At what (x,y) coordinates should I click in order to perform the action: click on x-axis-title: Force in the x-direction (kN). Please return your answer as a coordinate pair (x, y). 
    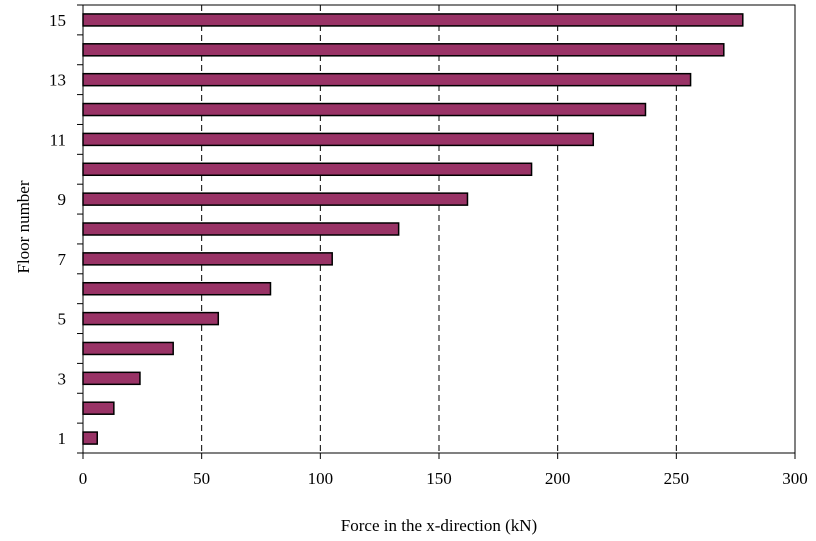
    Looking at the image, I should click on (439, 525).